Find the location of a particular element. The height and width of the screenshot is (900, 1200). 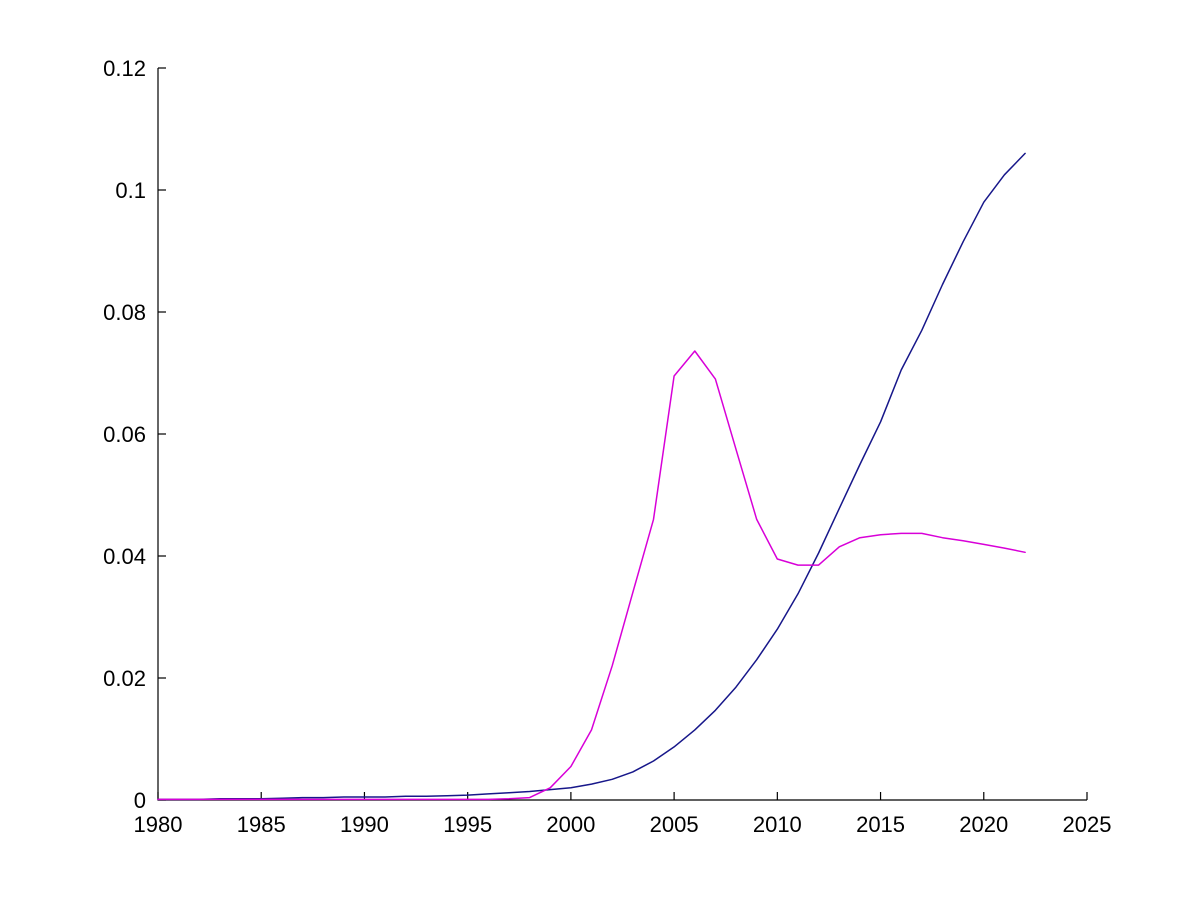

x-tick-label: 1990 is located at coordinates (364, 824).